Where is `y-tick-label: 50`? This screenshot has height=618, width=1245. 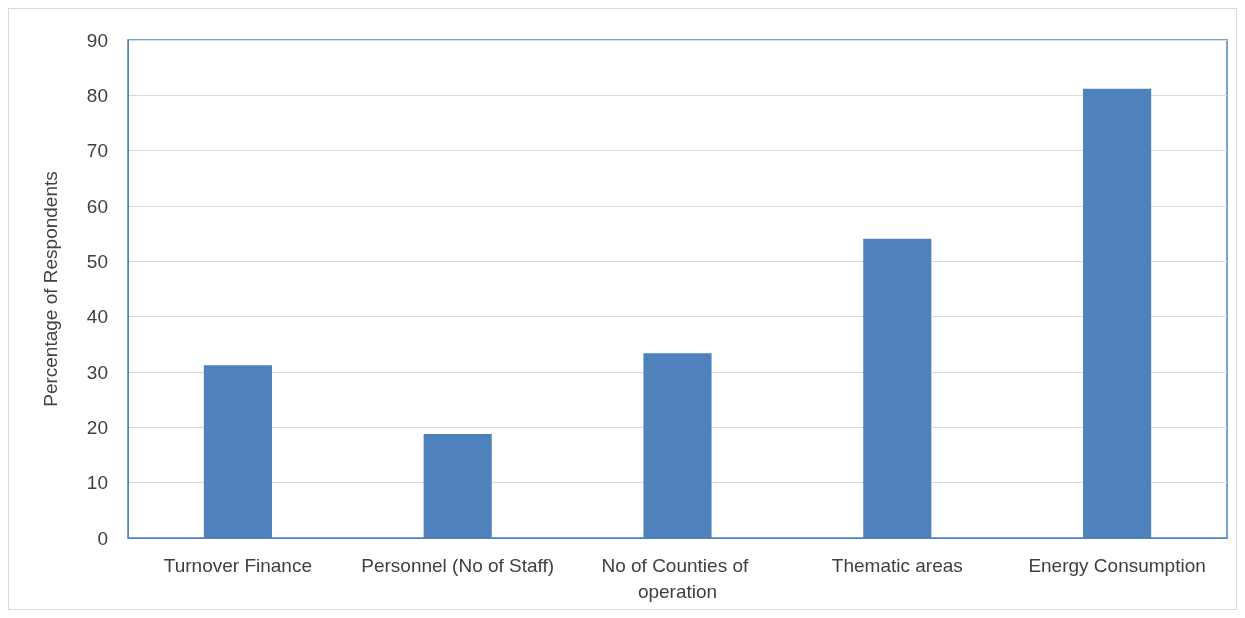 y-tick-label: 50 is located at coordinates (97, 261).